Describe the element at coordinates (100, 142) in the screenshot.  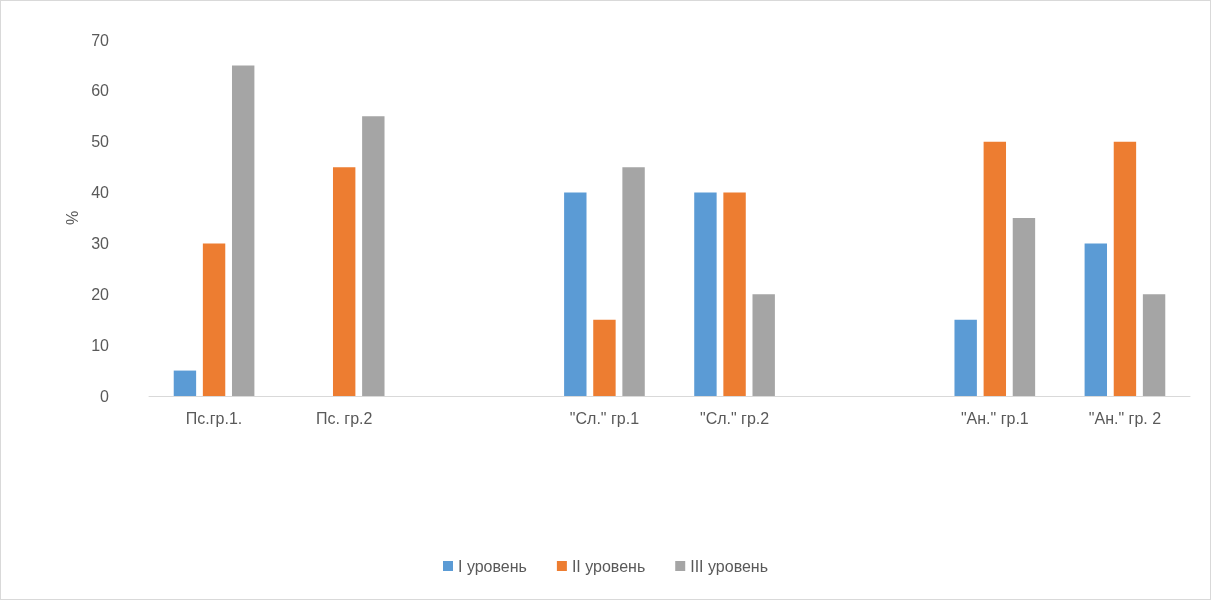
I see `y-tick-label: 50` at that location.